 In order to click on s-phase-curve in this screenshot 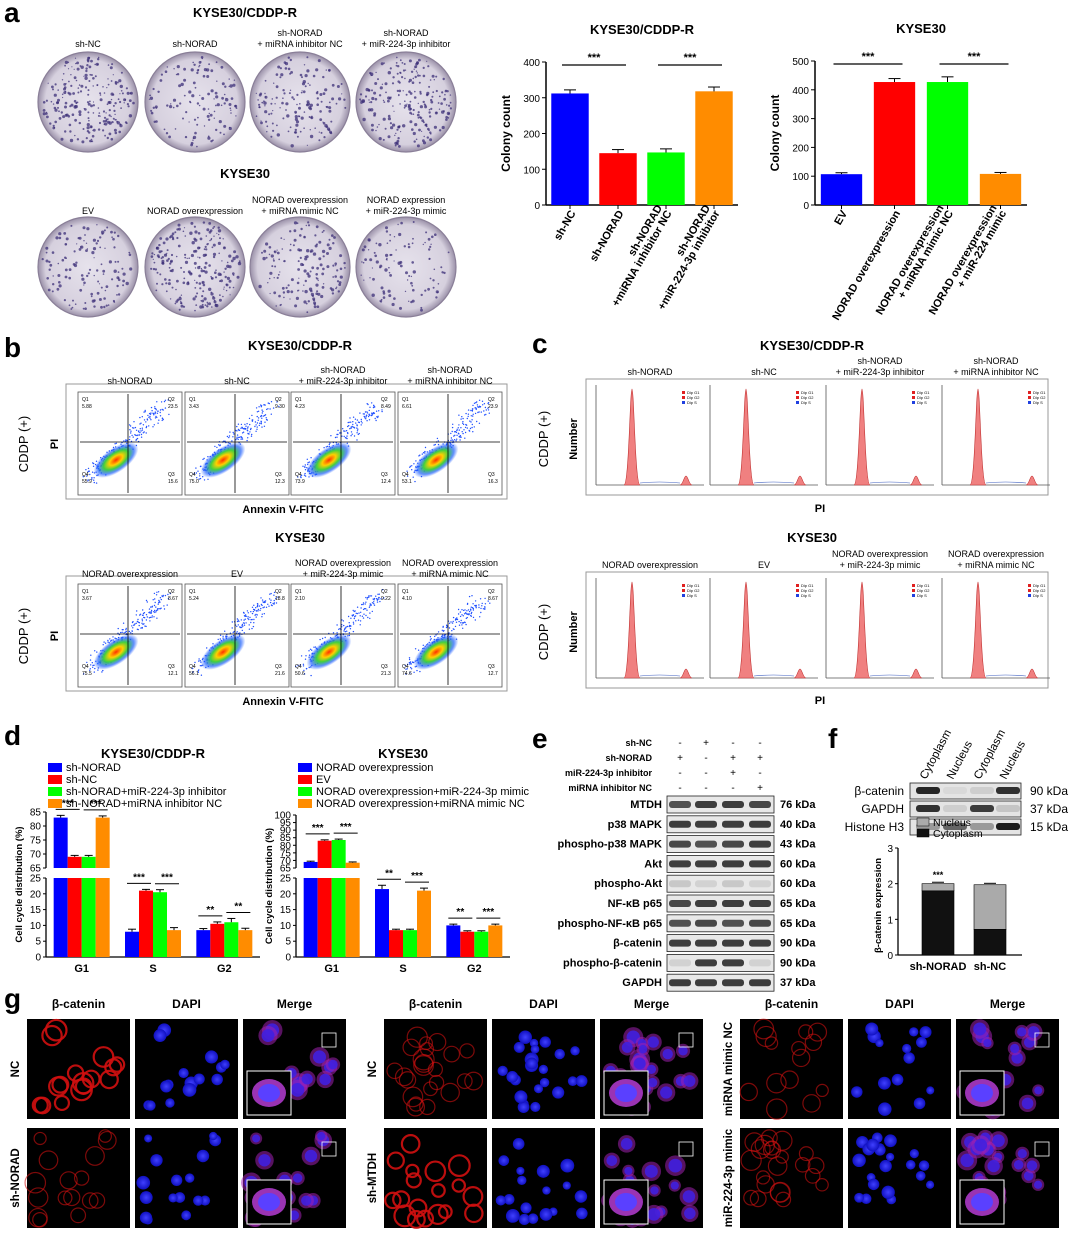, I will do `click(890, 482)`.